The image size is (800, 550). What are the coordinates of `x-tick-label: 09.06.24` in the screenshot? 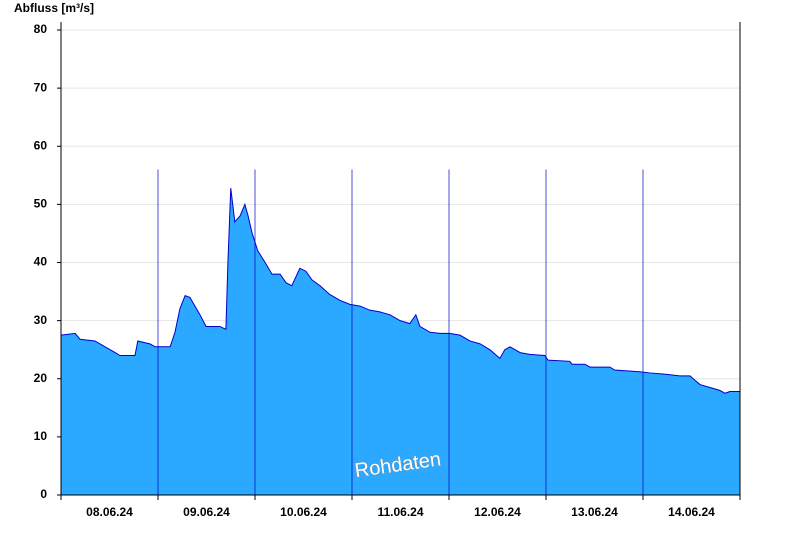 It's located at (206, 512).